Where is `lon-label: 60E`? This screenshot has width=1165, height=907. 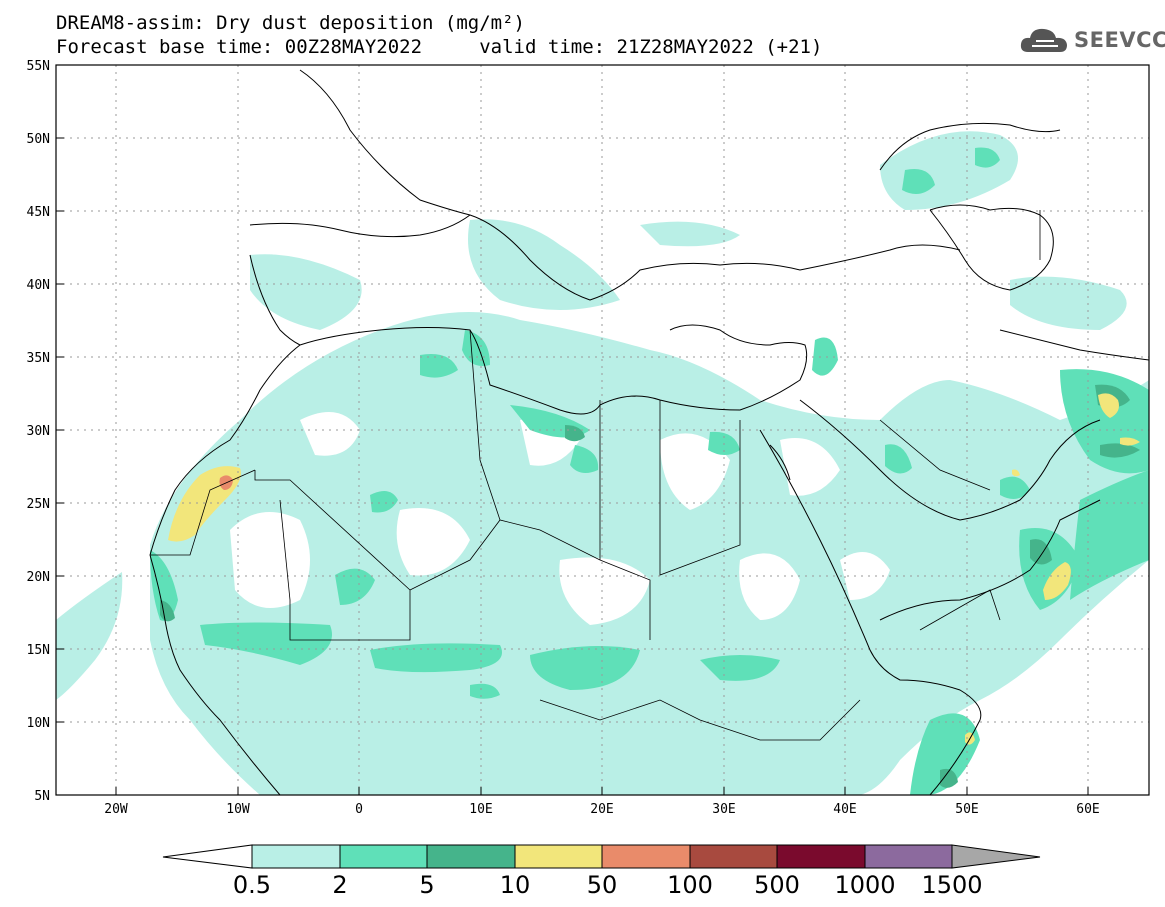 lon-label: 60E is located at coordinates (1087, 809).